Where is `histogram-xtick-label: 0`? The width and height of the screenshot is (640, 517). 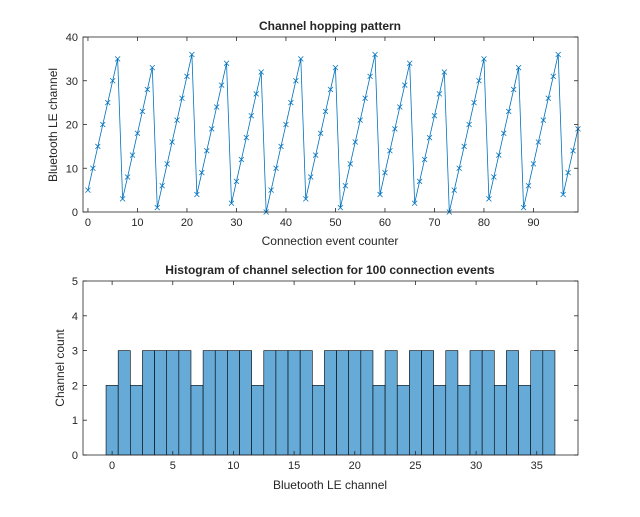 histogram-xtick-label: 0 is located at coordinates (112, 466).